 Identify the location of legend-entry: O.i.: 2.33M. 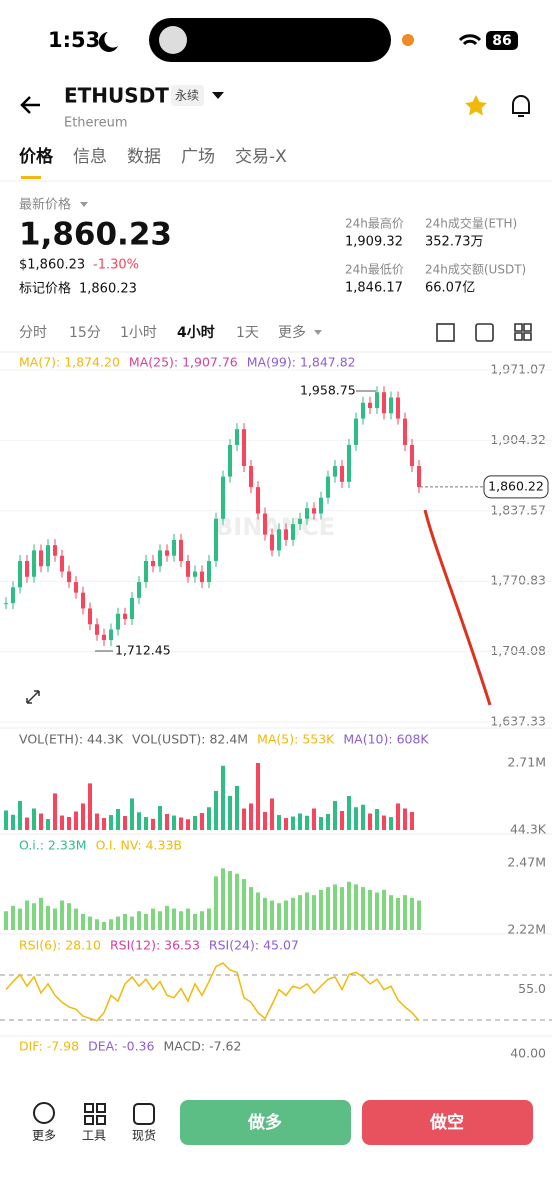
(53, 845).